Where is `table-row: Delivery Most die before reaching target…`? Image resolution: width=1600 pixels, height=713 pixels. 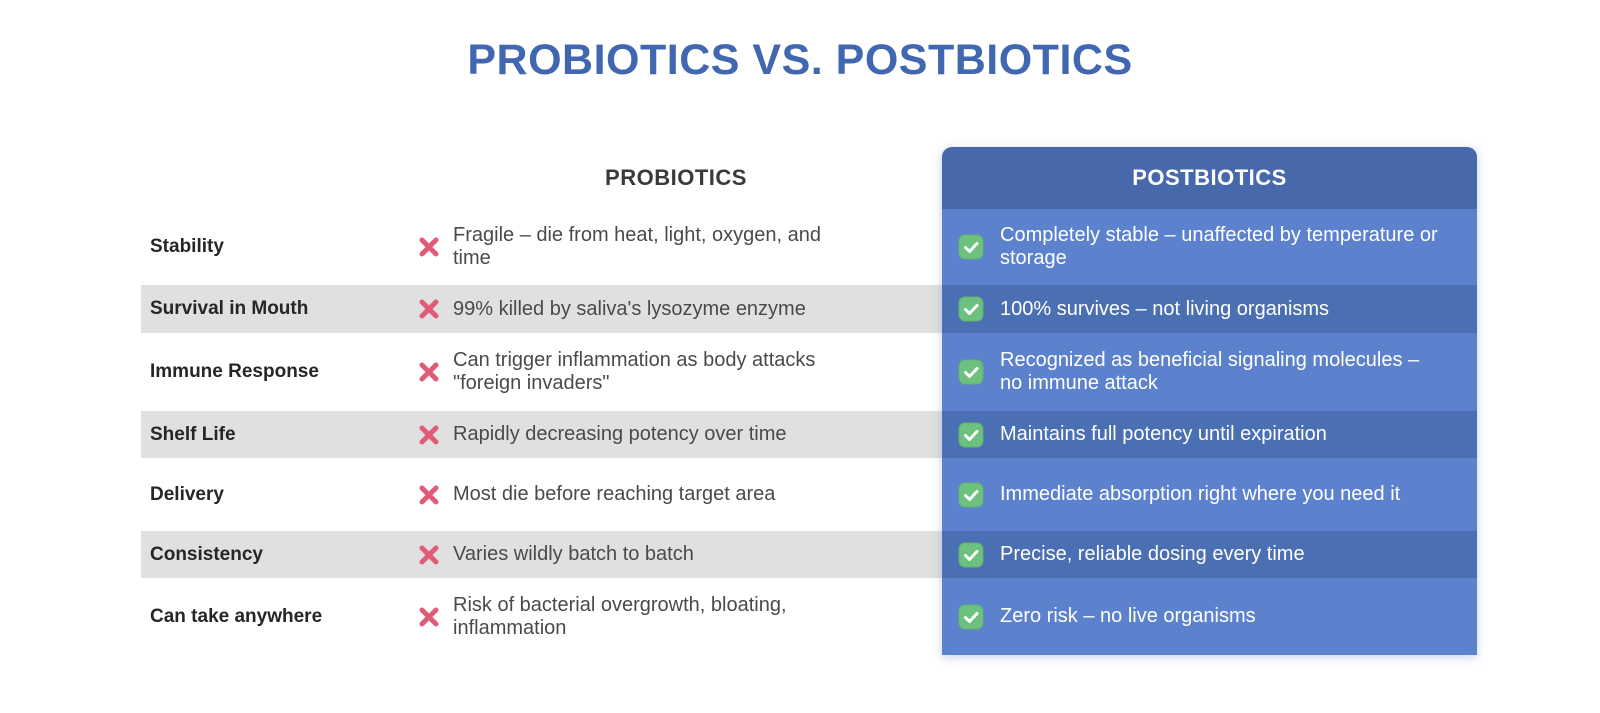 table-row: Delivery Most die before reaching target… is located at coordinates (541, 494).